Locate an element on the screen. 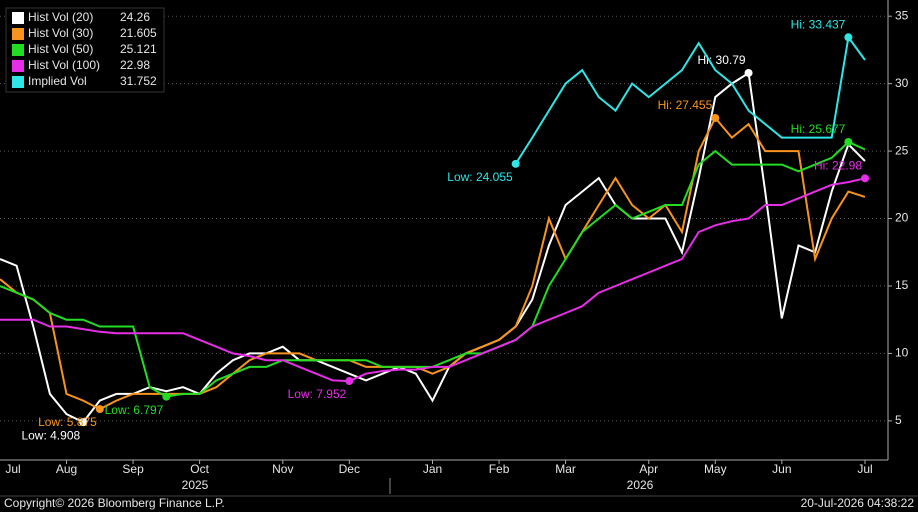 This screenshot has height=512, width=918. x-tick-label: Sep is located at coordinates (133, 469).